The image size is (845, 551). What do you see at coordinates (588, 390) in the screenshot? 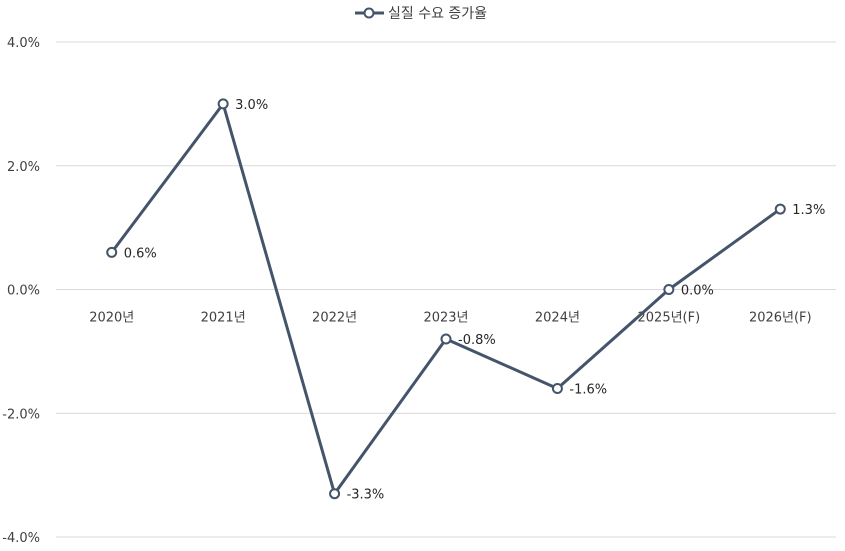
I see `data-label: -1.6%` at bounding box center [588, 390].